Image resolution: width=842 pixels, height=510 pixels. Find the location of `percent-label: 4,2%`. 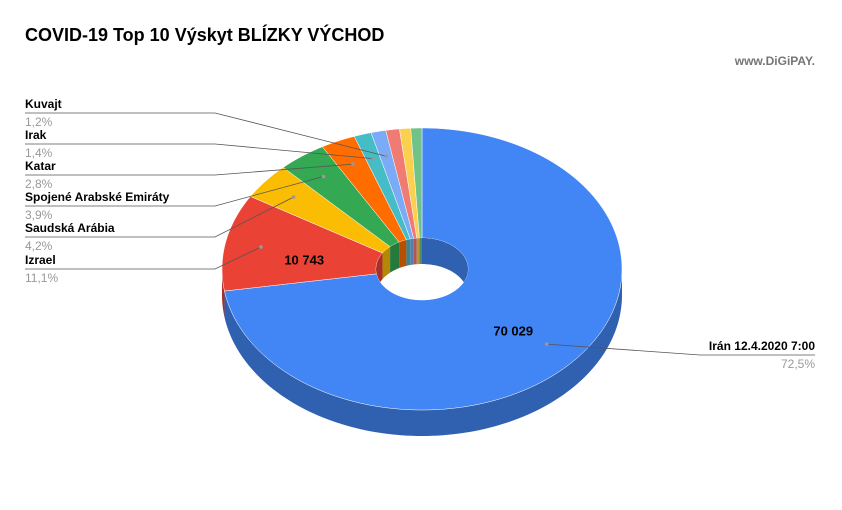

percent-label: 4,2% is located at coordinates (39, 246).